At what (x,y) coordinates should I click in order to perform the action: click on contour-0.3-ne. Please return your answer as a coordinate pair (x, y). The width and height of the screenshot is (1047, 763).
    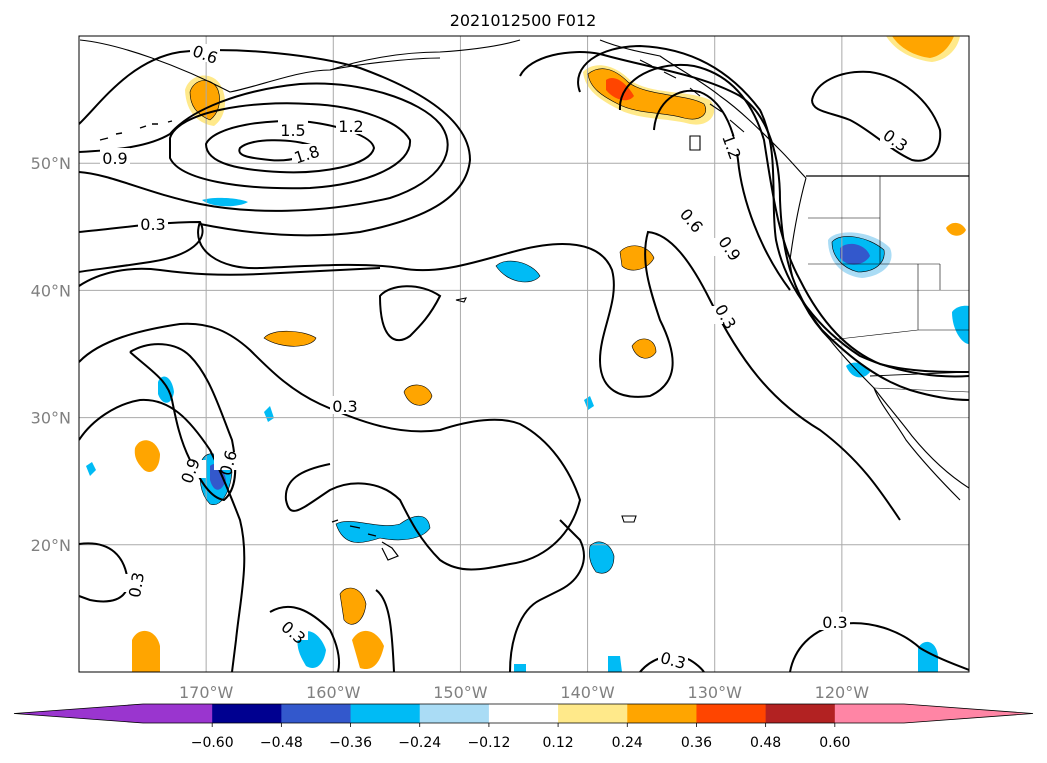
    Looking at the image, I should click on (876, 116).